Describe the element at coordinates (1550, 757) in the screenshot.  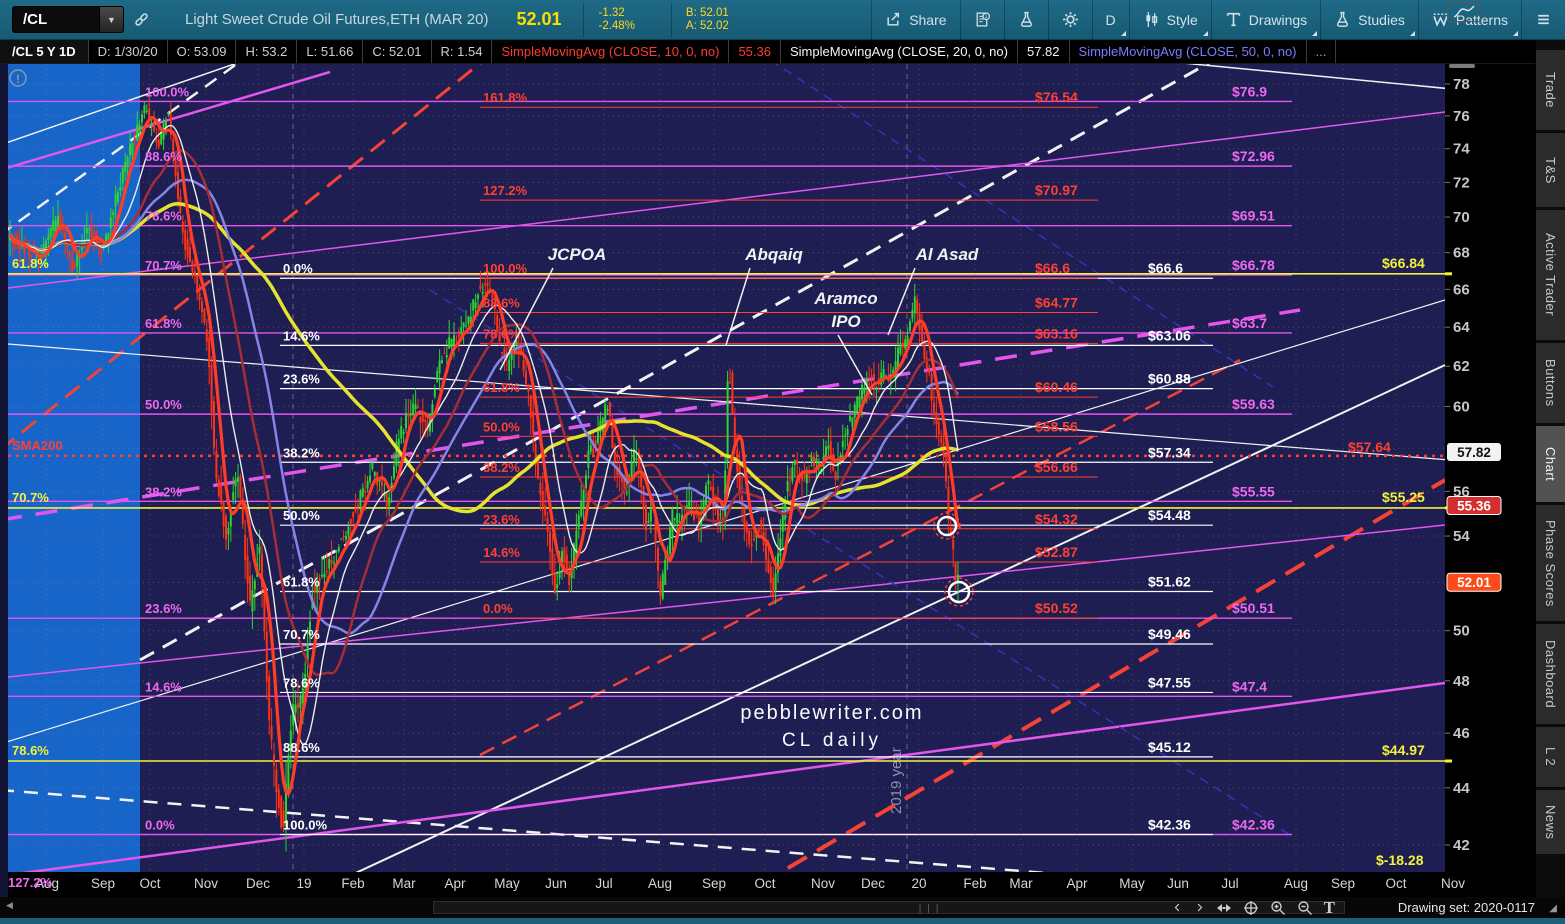
I see `sidebar-tab-l-2: L 2` at that location.